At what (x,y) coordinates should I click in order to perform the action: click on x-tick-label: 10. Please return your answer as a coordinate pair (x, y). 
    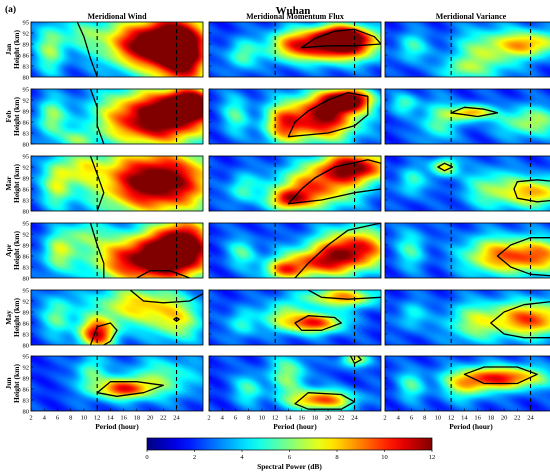
    Looking at the image, I should click on (262, 418).